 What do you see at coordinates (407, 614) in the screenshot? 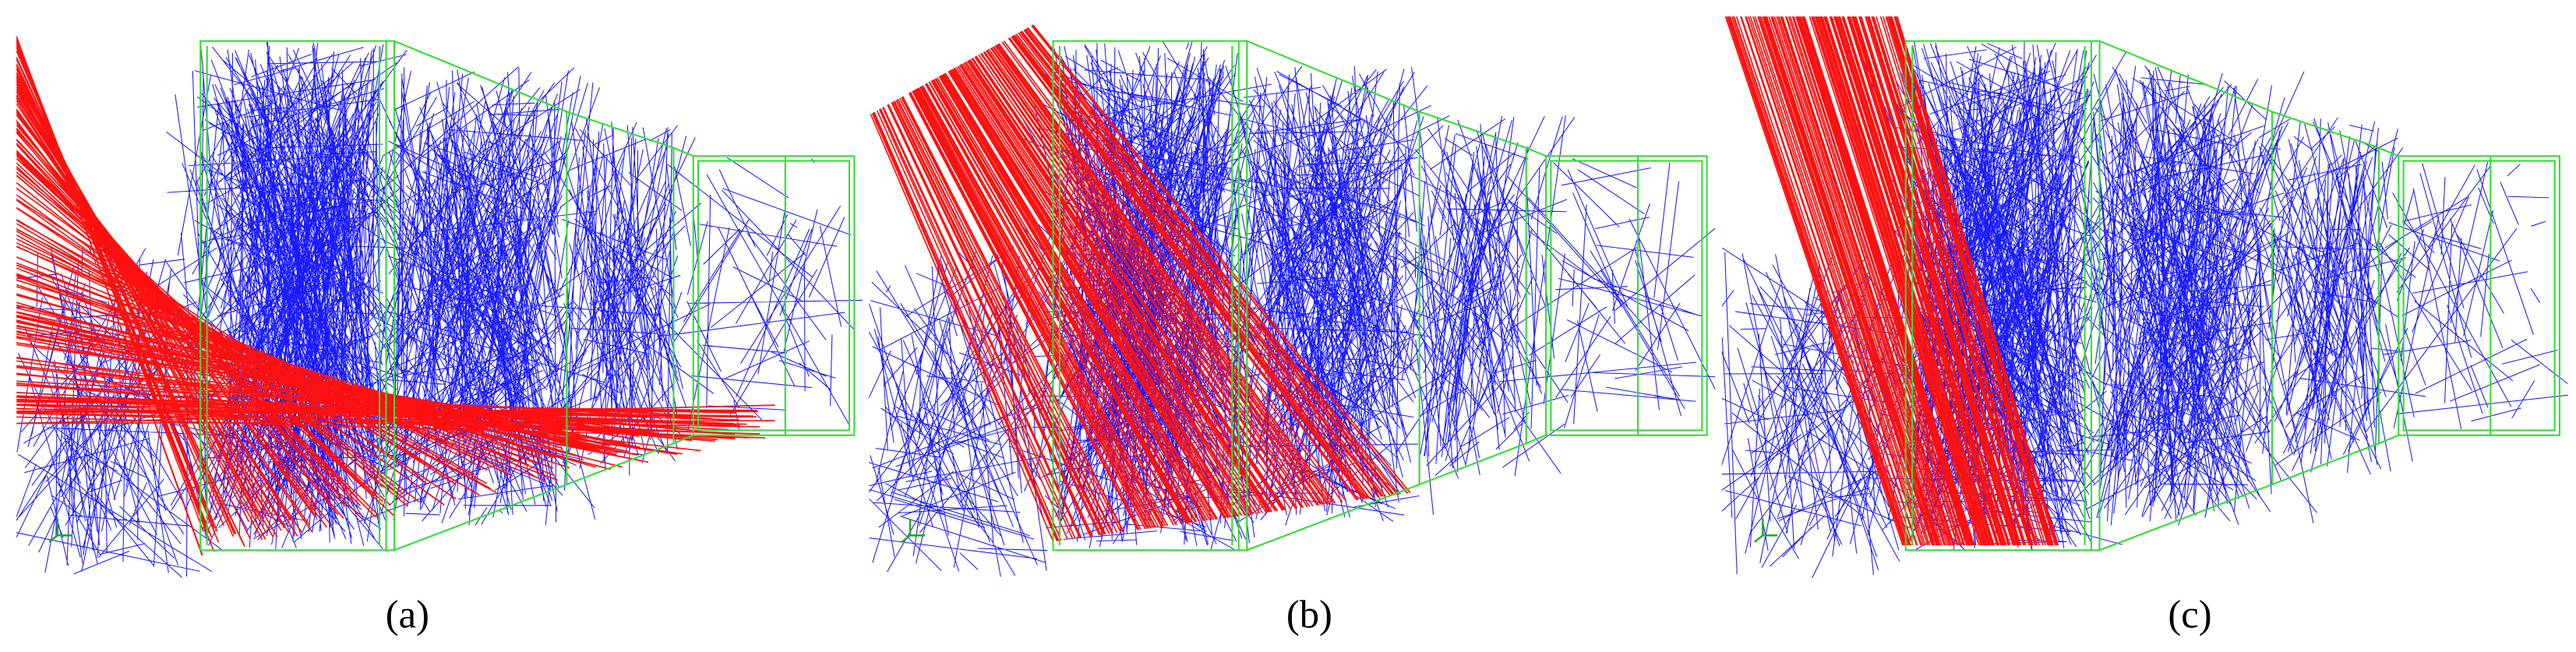
I see `panel-label: (a)` at bounding box center [407, 614].